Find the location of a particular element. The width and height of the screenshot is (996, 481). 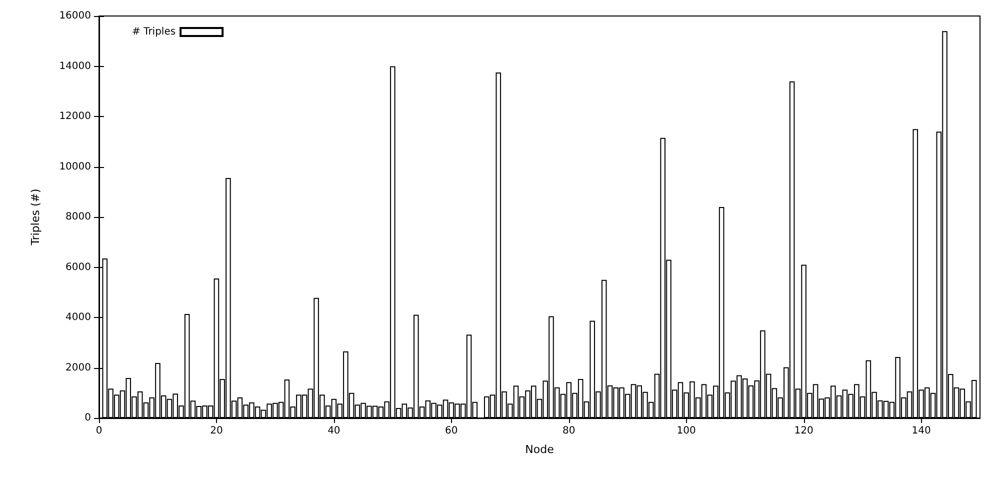

y-tick-label: 12000 is located at coordinates (75, 116).